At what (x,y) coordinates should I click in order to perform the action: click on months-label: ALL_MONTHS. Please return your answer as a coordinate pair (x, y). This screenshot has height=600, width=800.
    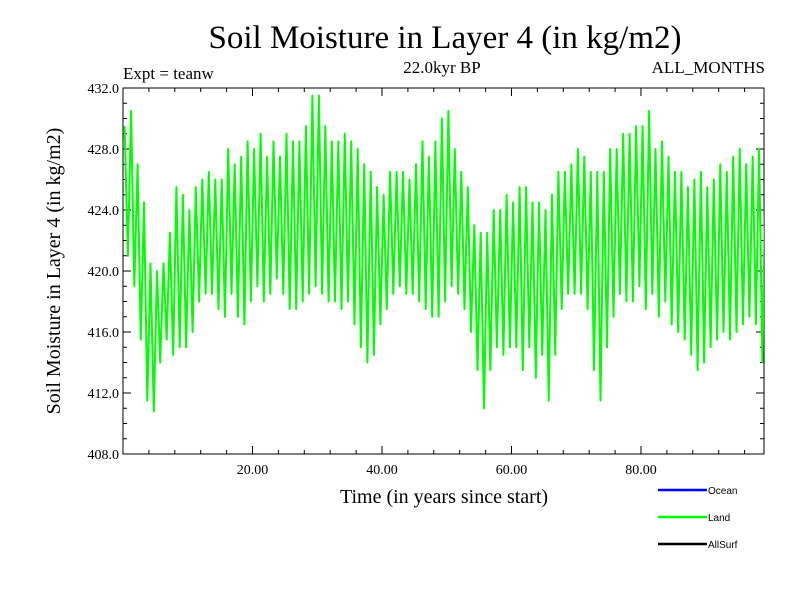
    Looking at the image, I should click on (708, 67).